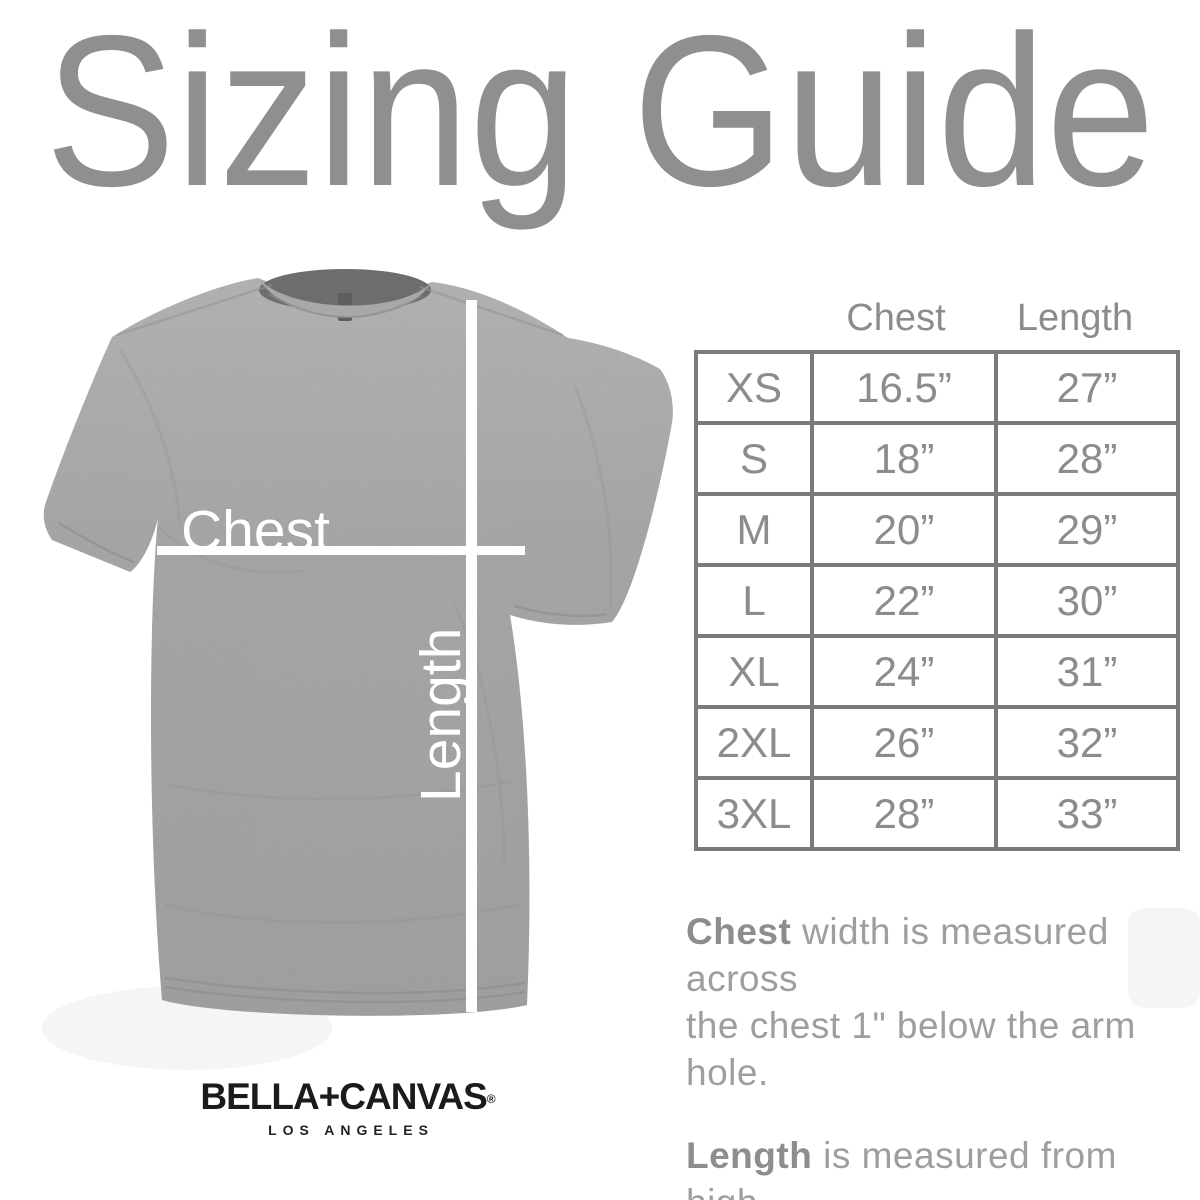 This screenshot has height=1200, width=1200. Describe the element at coordinates (1087, 600) in the screenshot. I see `length-cell: 30”` at that location.